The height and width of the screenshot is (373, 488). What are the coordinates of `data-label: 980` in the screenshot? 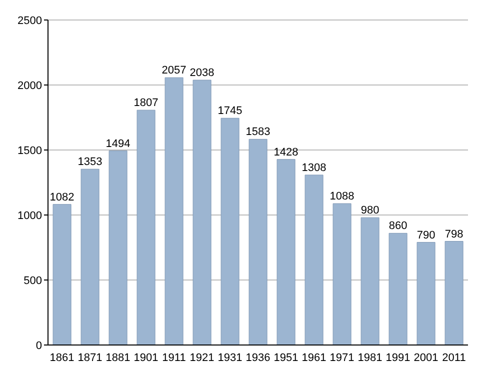 It's located at (370, 210).